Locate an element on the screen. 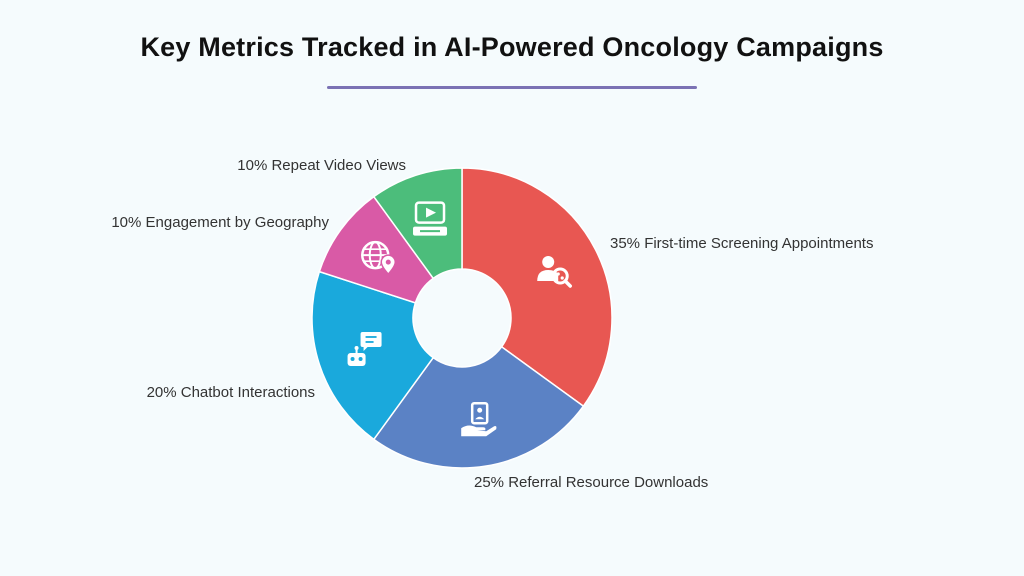  chatbot-icon is located at coordinates (364, 348).